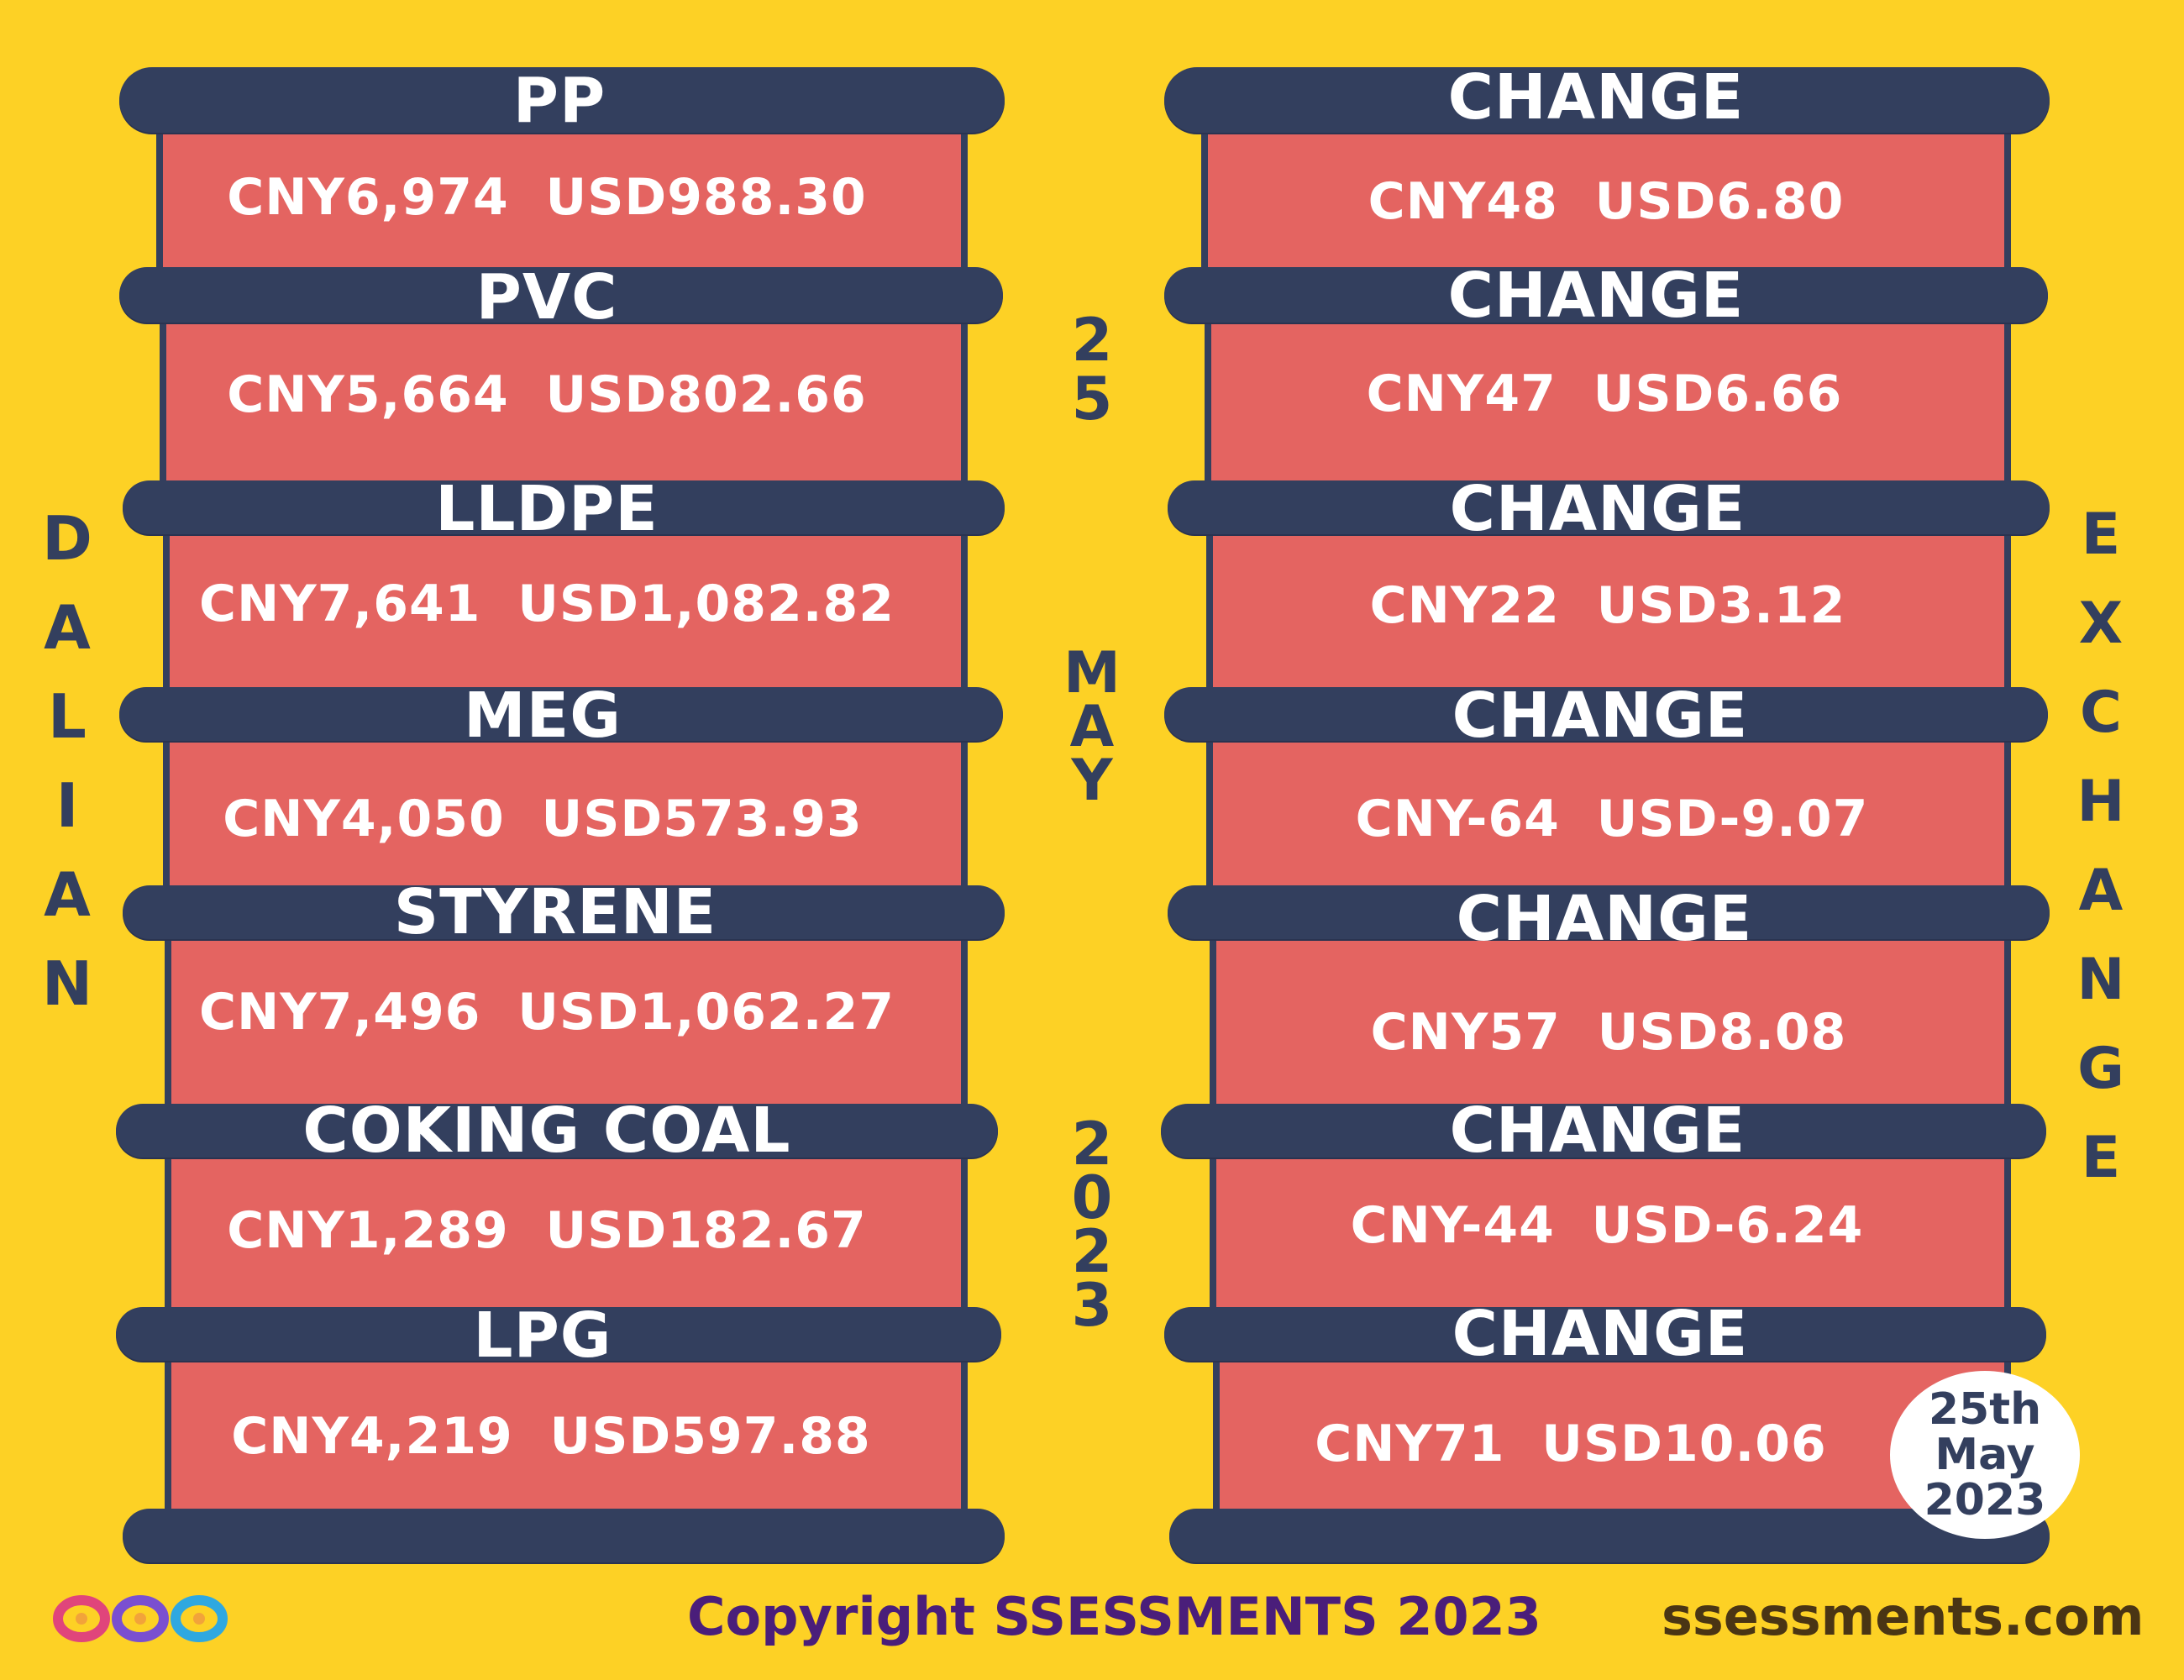 This screenshot has width=2184, height=1680. I want to click on change-bar-lldpe, so click(1609, 507).